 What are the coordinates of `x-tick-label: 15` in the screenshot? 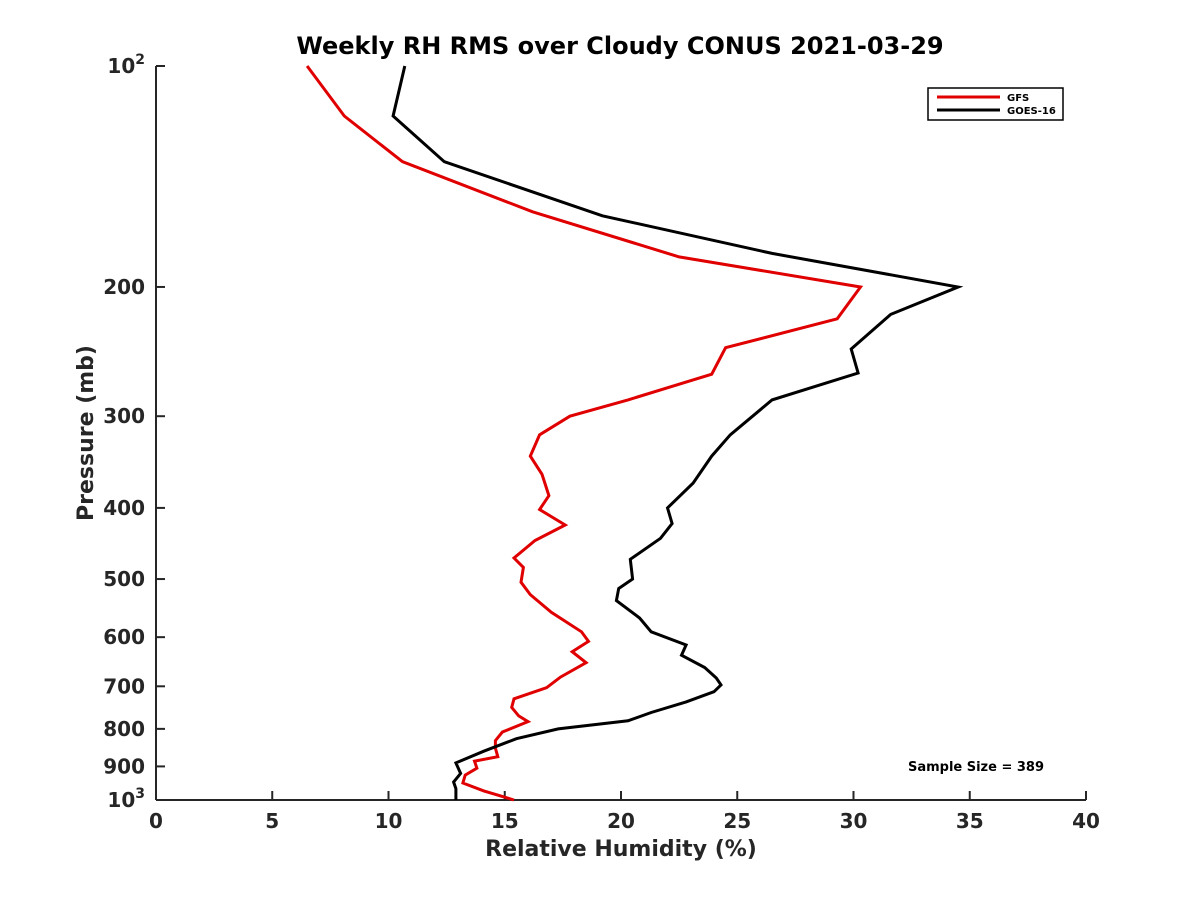 It's located at (505, 821).